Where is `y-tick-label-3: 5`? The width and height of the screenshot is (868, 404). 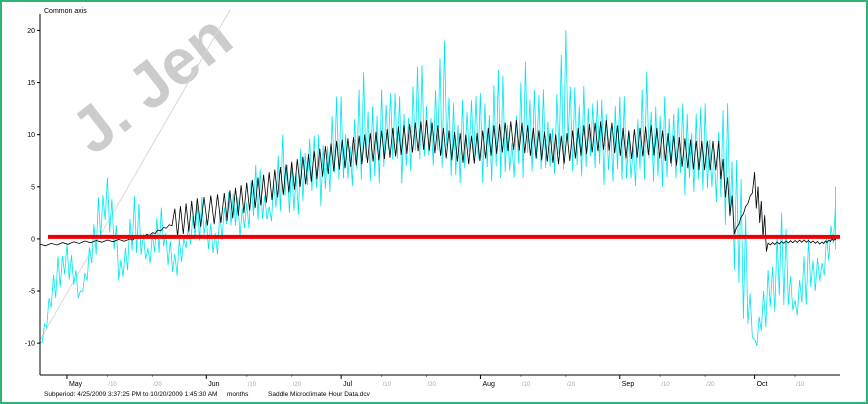 y-tick-label-3: 5 is located at coordinates (33, 187).